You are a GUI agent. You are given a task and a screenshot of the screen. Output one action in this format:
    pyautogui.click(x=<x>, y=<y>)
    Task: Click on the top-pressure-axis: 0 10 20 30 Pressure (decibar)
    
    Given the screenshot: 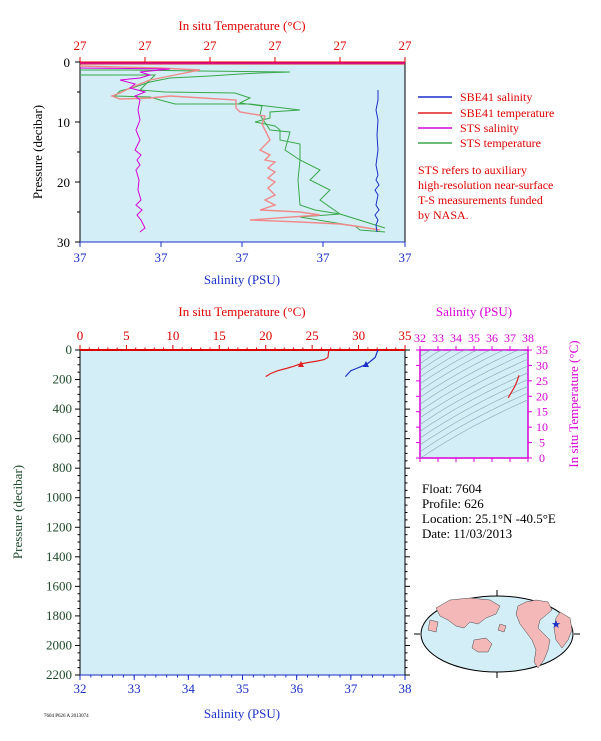 What is the action you would take?
    pyautogui.click(x=55, y=152)
    